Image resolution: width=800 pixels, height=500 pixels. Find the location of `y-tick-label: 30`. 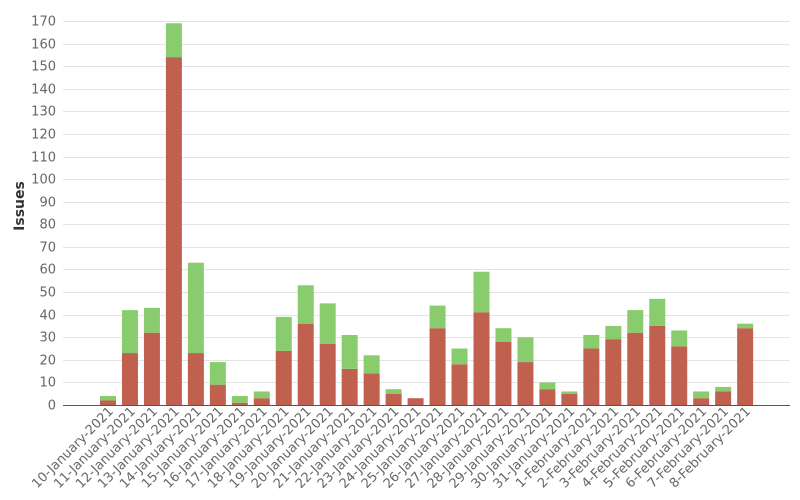

y-tick-label: 30 is located at coordinates (47, 338).